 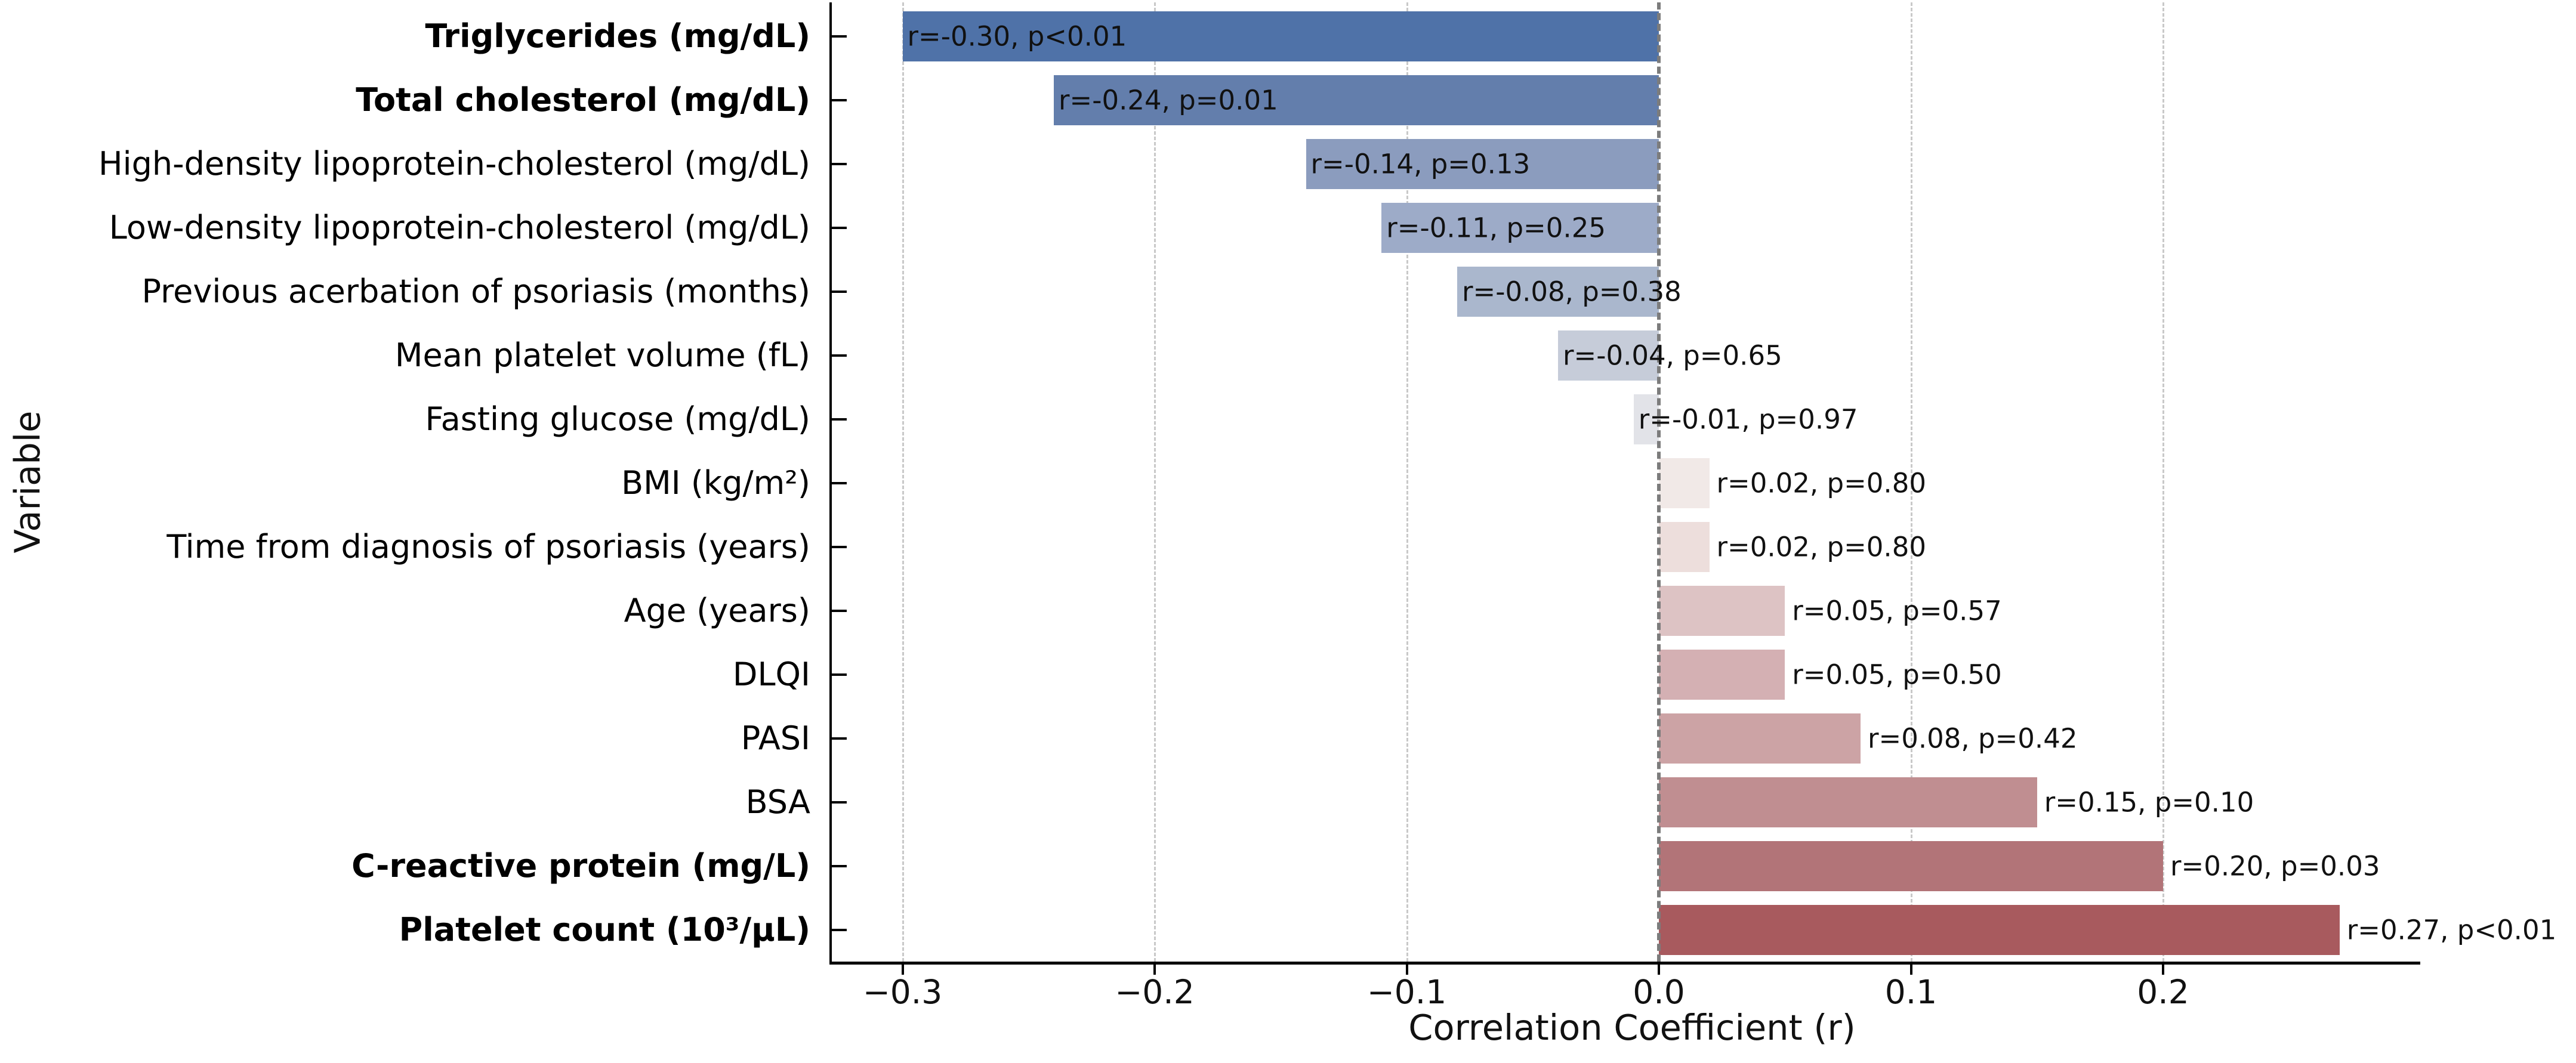 I want to click on bar-value-annotation: r=0.27, p<0.01, so click(x=2451, y=930).